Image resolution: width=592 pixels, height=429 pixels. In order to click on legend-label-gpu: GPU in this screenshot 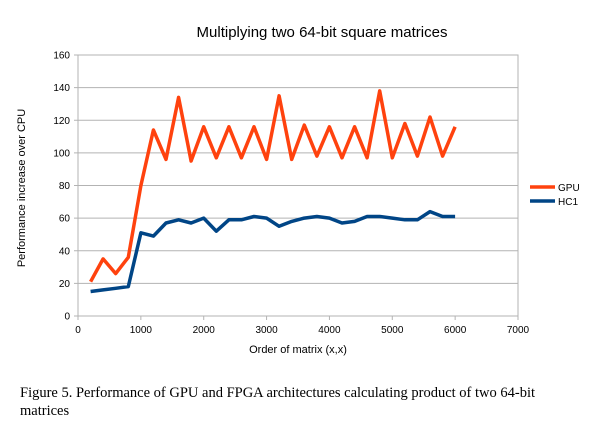, I will do `click(569, 188)`.